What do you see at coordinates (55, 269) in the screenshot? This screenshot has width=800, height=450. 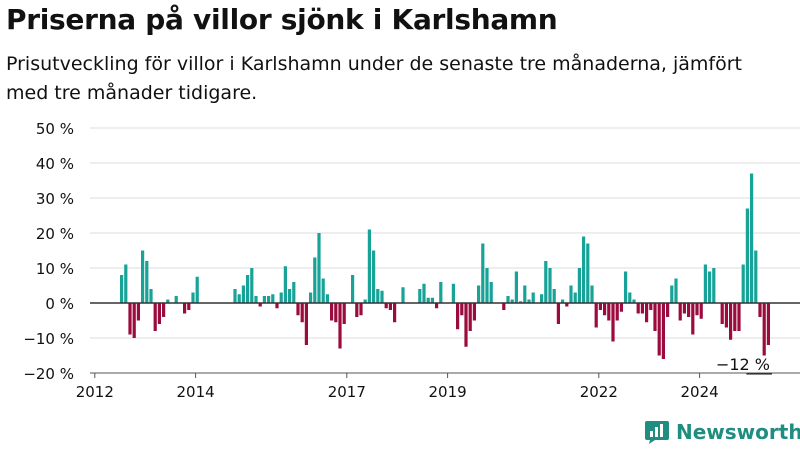 I see `y-tick-label: 10 %` at bounding box center [55, 269].